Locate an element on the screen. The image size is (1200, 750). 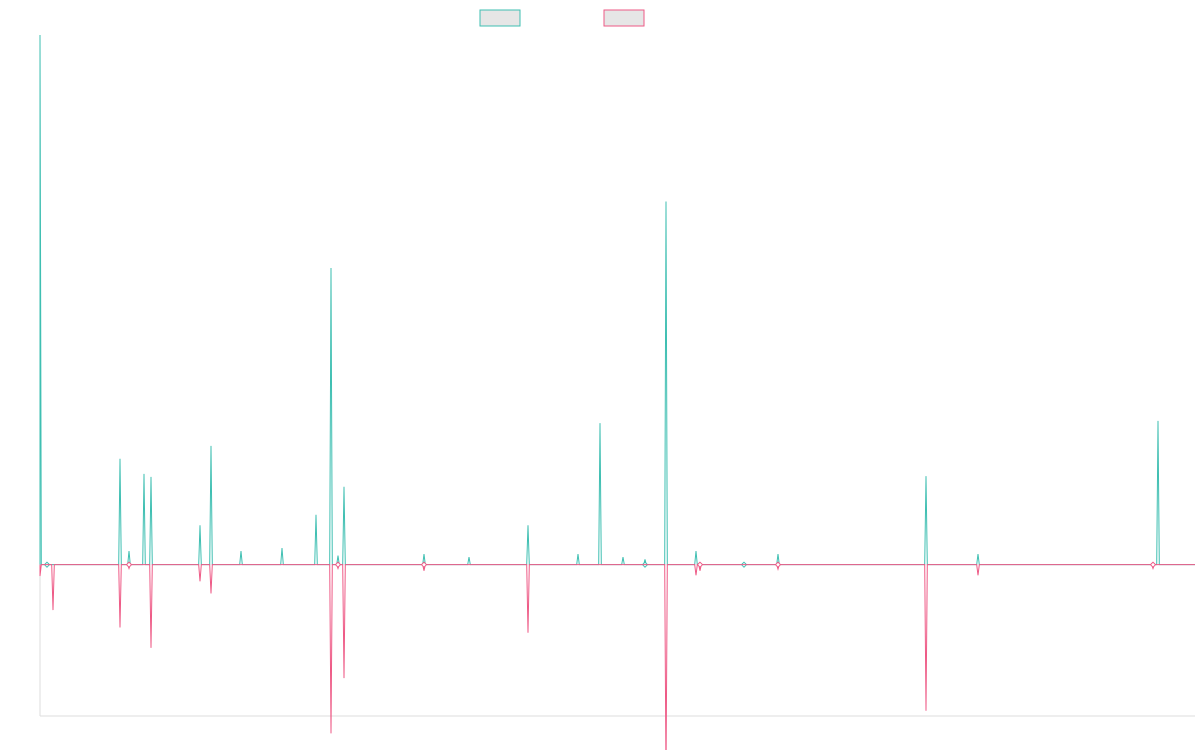
legend is located at coordinates (562, 18).